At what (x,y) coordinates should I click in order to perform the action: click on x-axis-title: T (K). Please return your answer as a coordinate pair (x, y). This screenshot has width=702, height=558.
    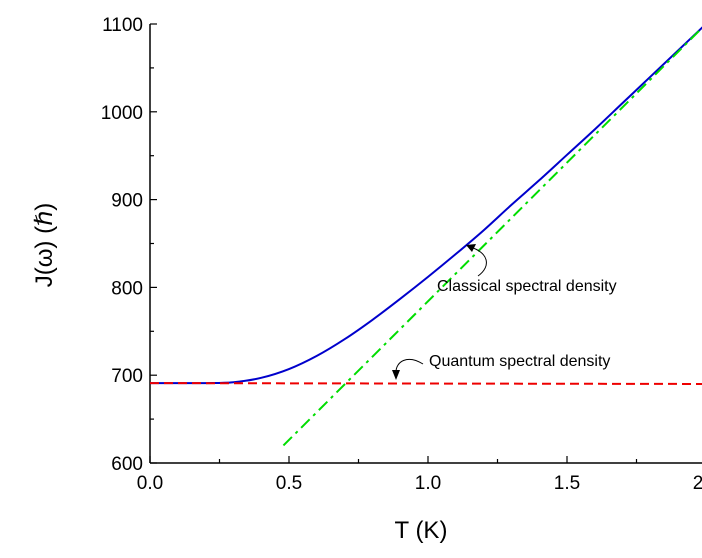
    Looking at the image, I should click on (421, 530).